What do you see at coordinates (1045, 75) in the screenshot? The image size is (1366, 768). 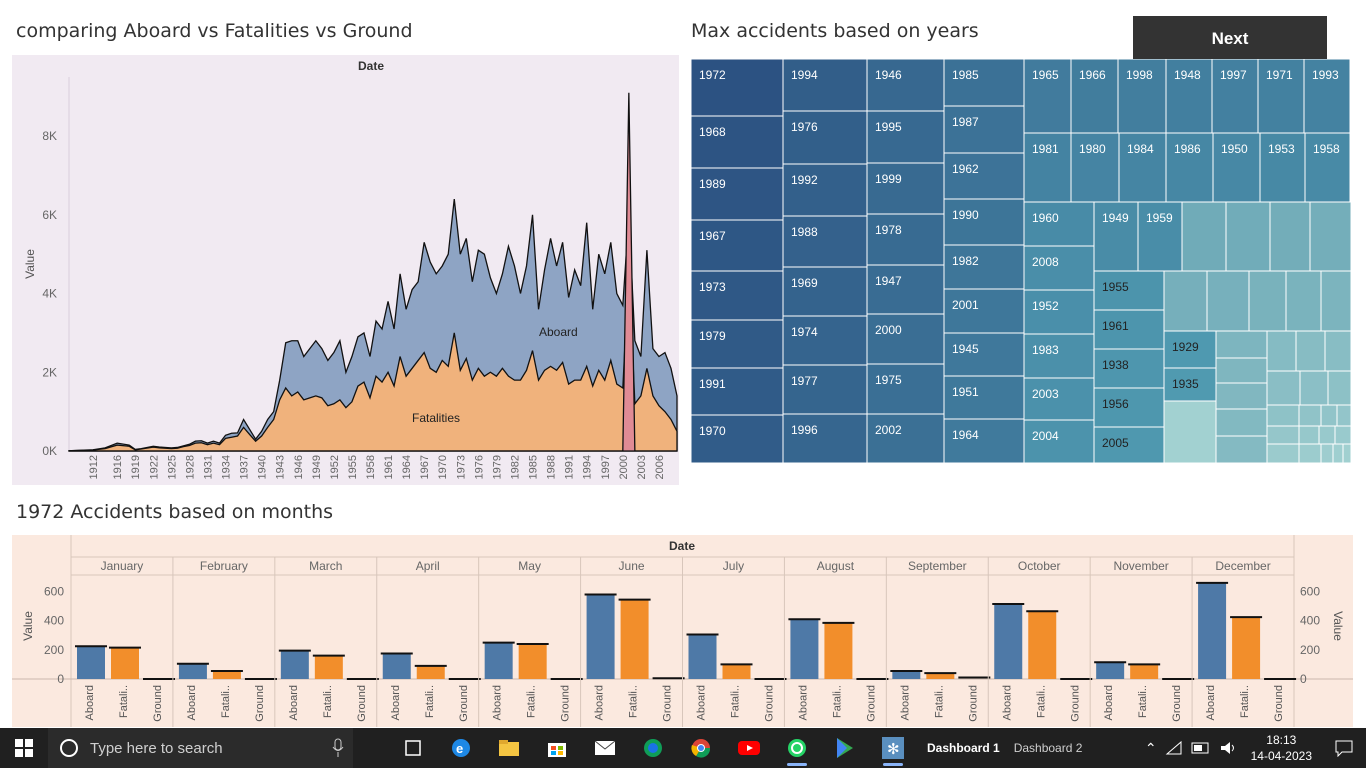 I see `treemap-cell-label: 1965` at bounding box center [1045, 75].